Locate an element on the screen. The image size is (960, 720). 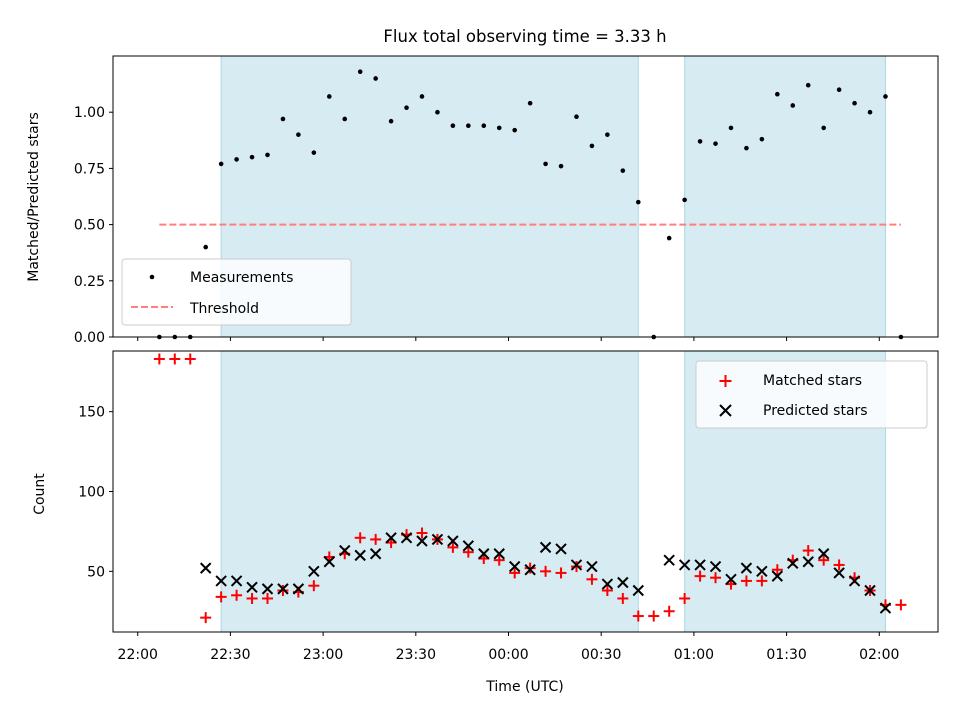
legend-measurements-label: Measurements is located at coordinates (241, 278).